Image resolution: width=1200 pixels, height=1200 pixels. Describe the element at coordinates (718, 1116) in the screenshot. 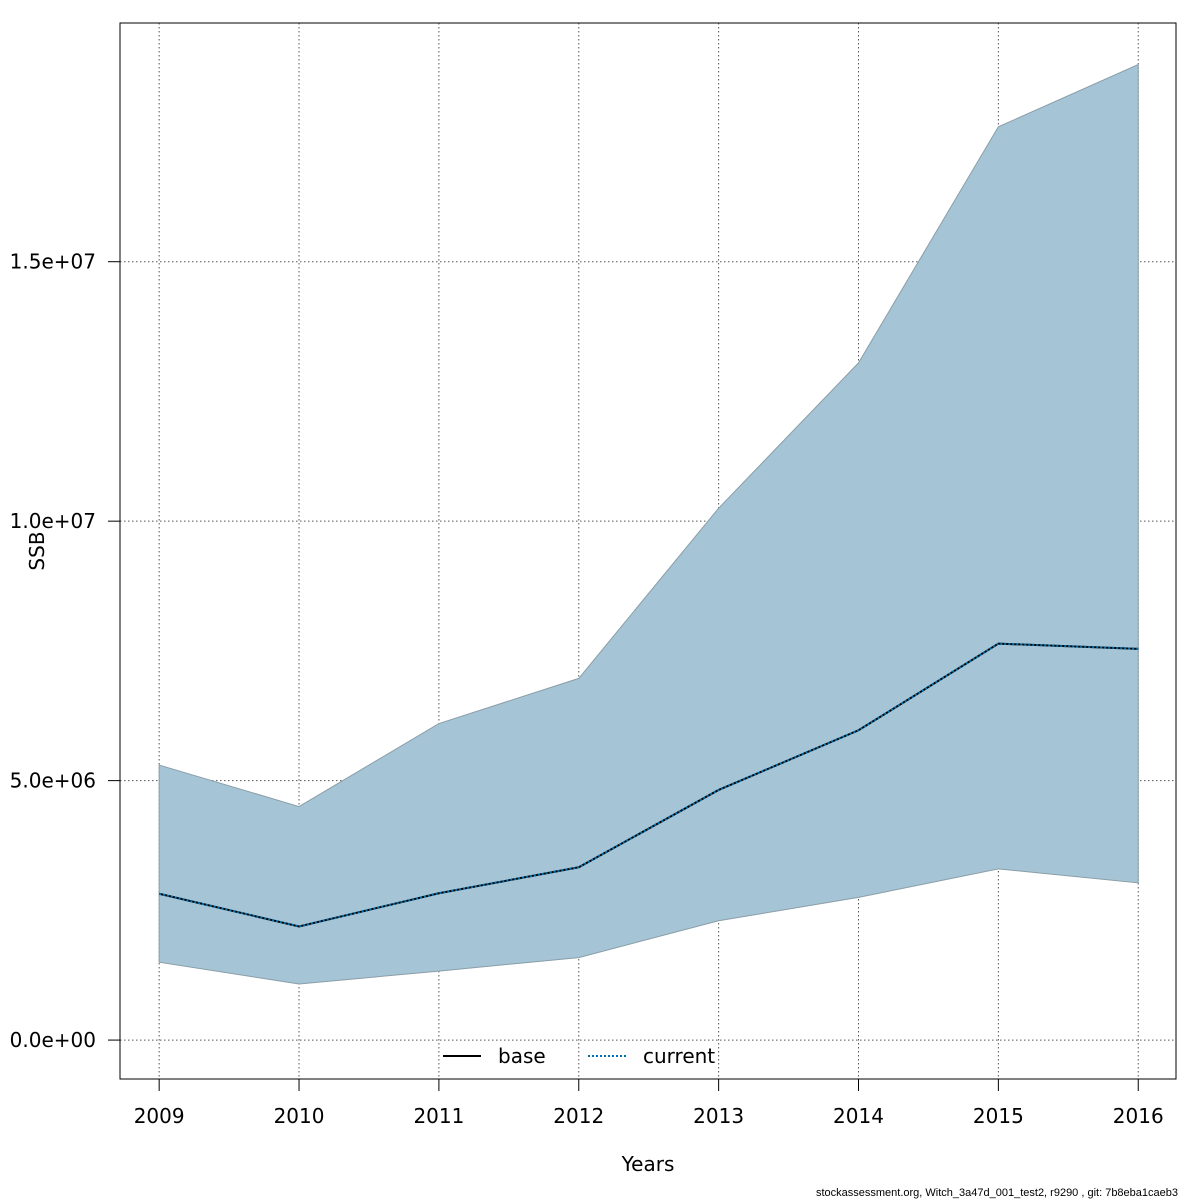

I see `x-tick-label: 2013` at that location.